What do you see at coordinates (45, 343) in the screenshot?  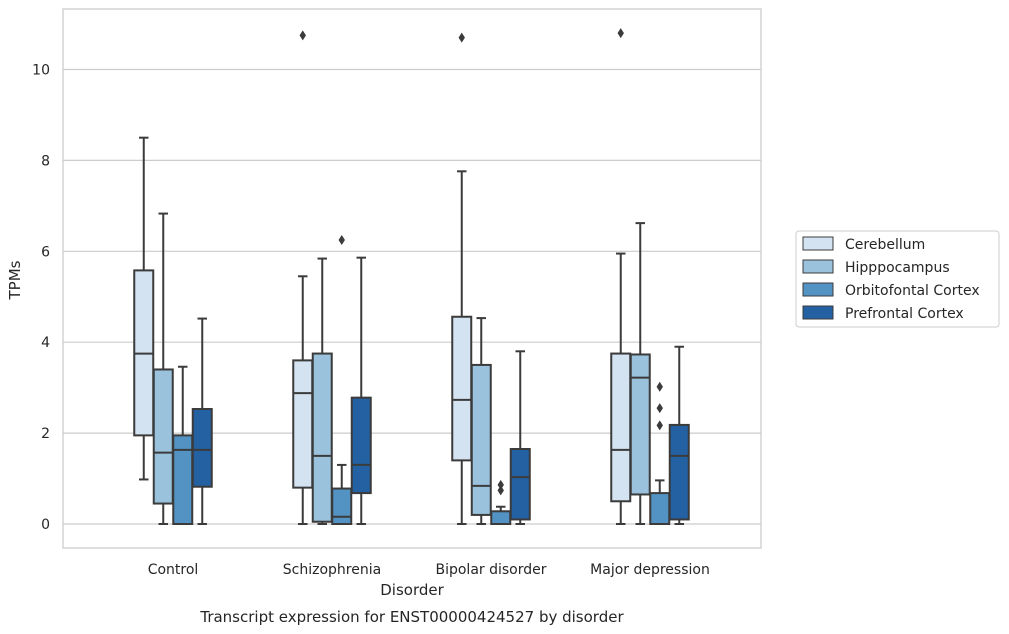 I see `y-tick-label: 4` at bounding box center [45, 343].